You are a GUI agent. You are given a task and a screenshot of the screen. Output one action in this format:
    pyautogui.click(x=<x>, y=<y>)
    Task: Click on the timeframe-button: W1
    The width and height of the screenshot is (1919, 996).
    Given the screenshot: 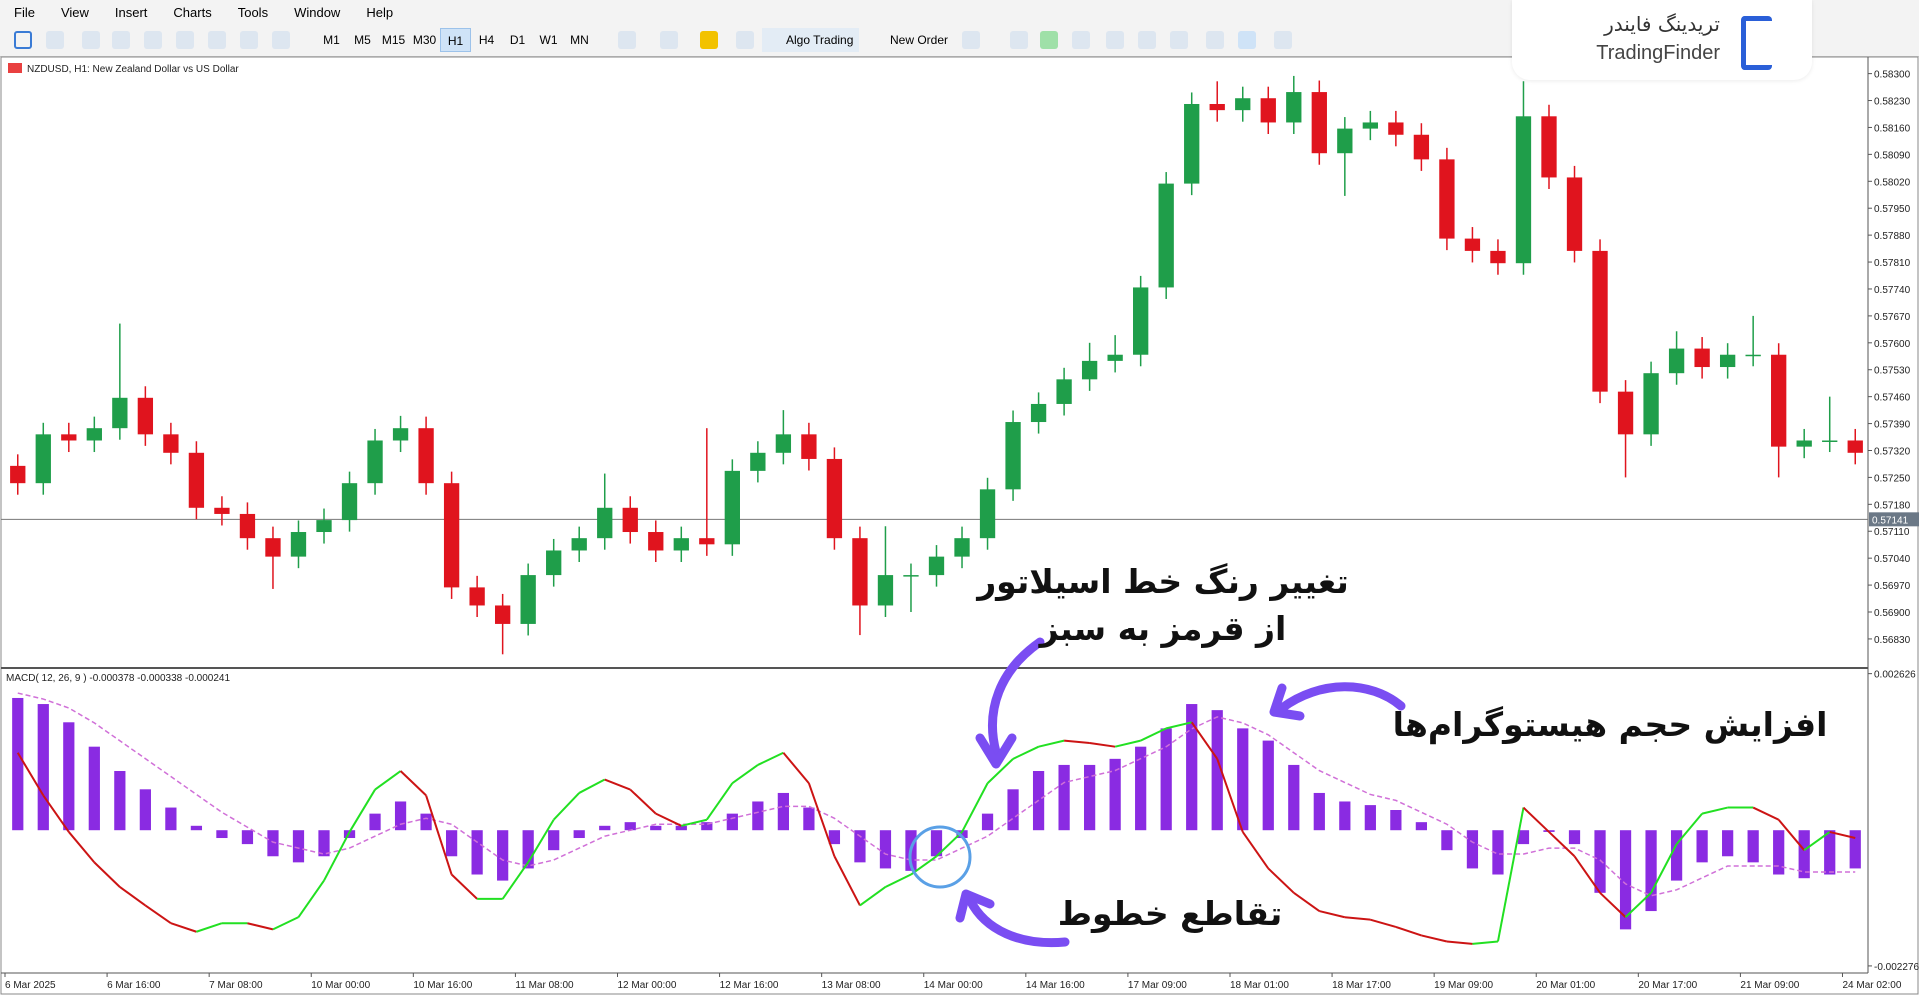 What is the action you would take?
    pyautogui.click(x=548, y=40)
    